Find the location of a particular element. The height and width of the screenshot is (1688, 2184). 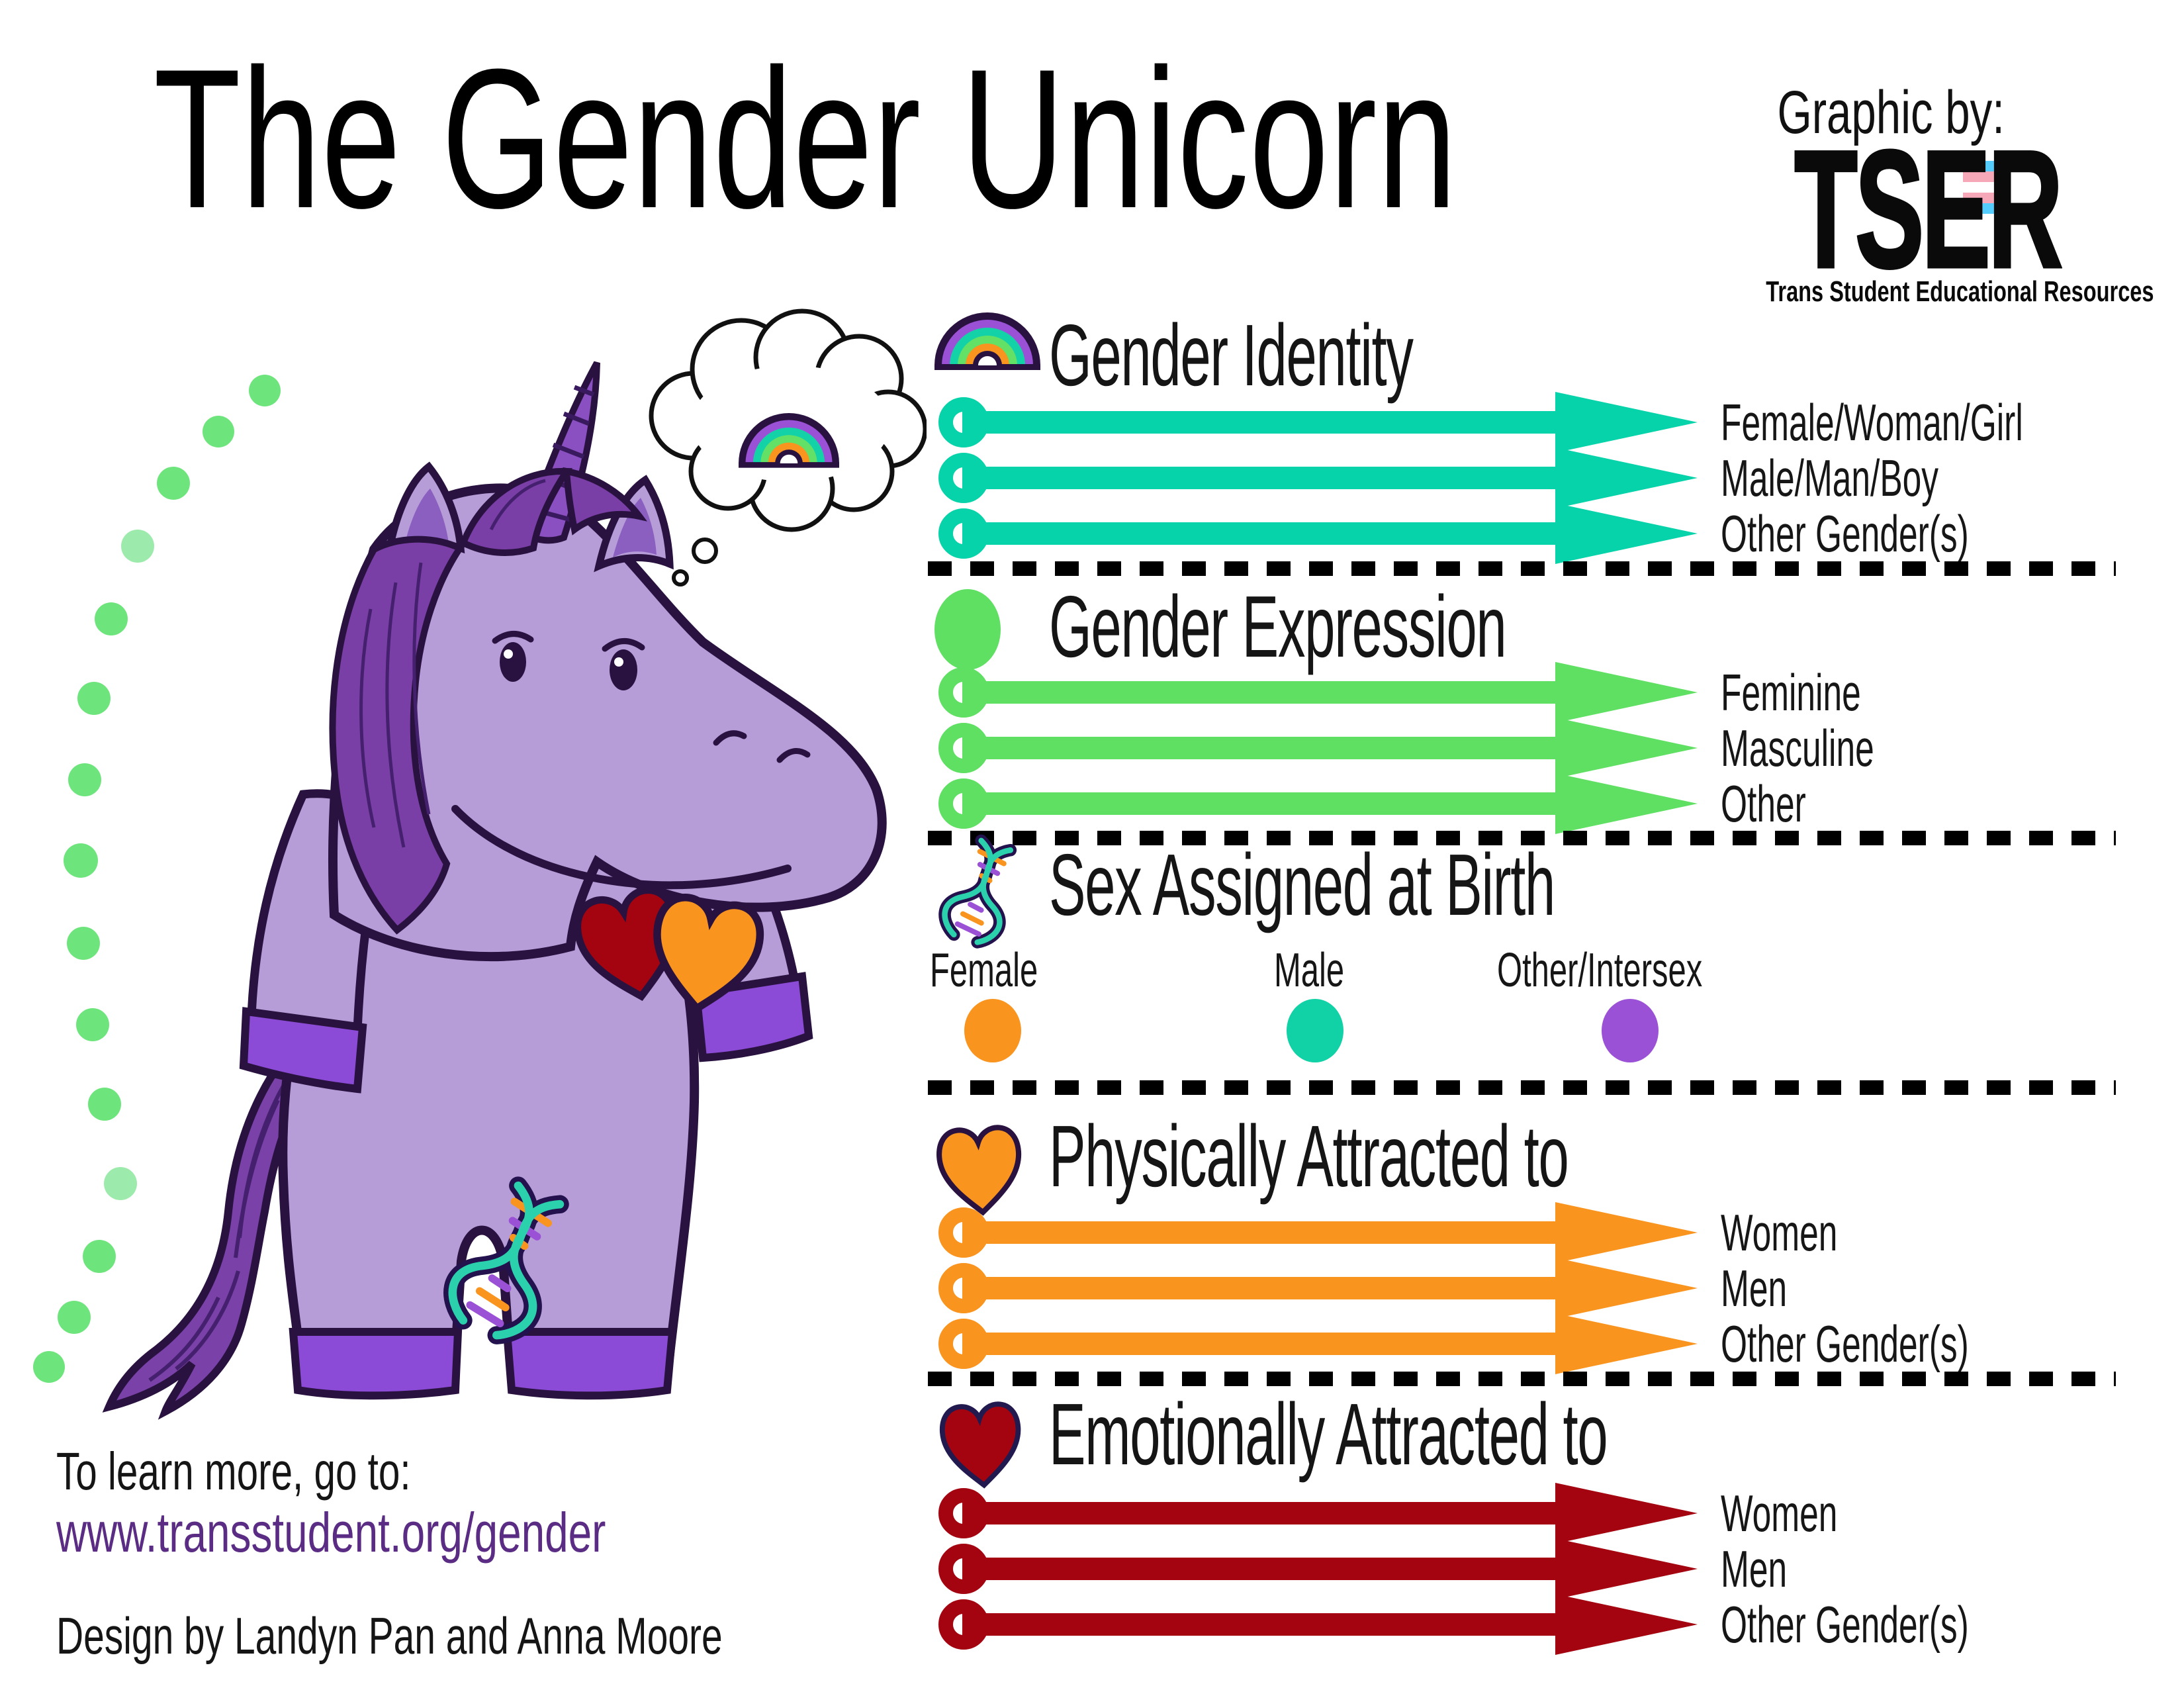

male-dot is located at coordinates (1315, 1030).